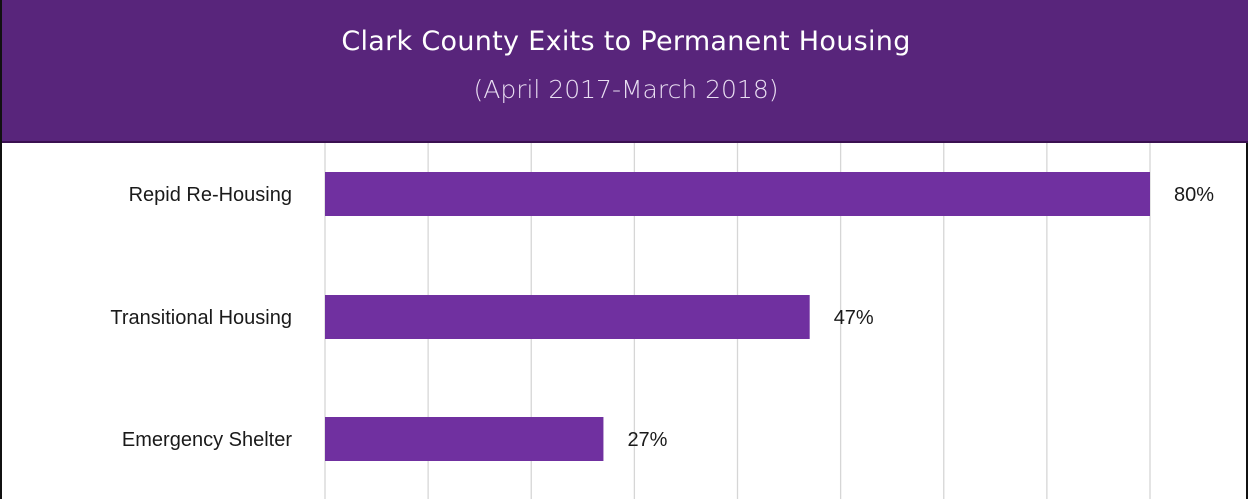 The image size is (1248, 499). I want to click on value-label: 27%, so click(647, 440).